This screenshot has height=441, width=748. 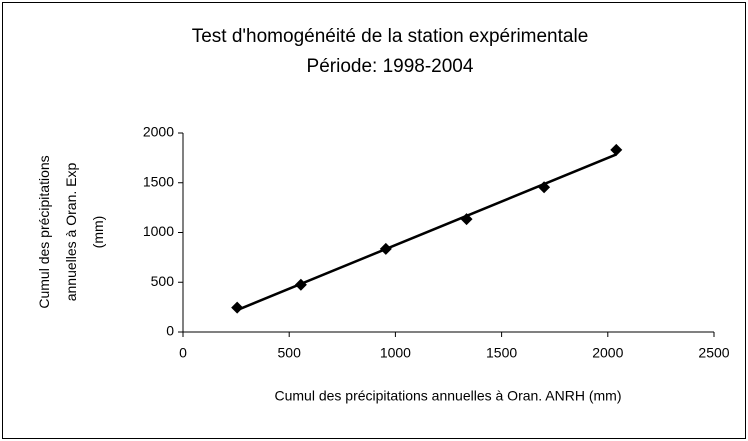 What do you see at coordinates (44, 231) in the screenshot?
I see `y-axis-label-line: Cumul des précipitations` at bounding box center [44, 231].